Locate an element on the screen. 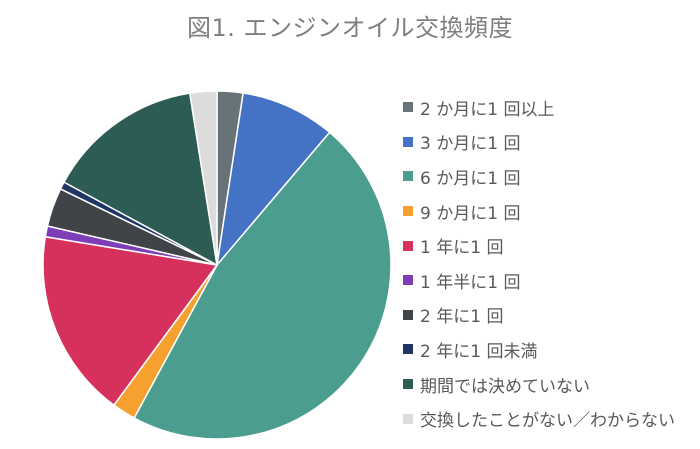 The width and height of the screenshot is (700, 449). legend-item-9: 期間では決めていない is located at coordinates (539, 384).